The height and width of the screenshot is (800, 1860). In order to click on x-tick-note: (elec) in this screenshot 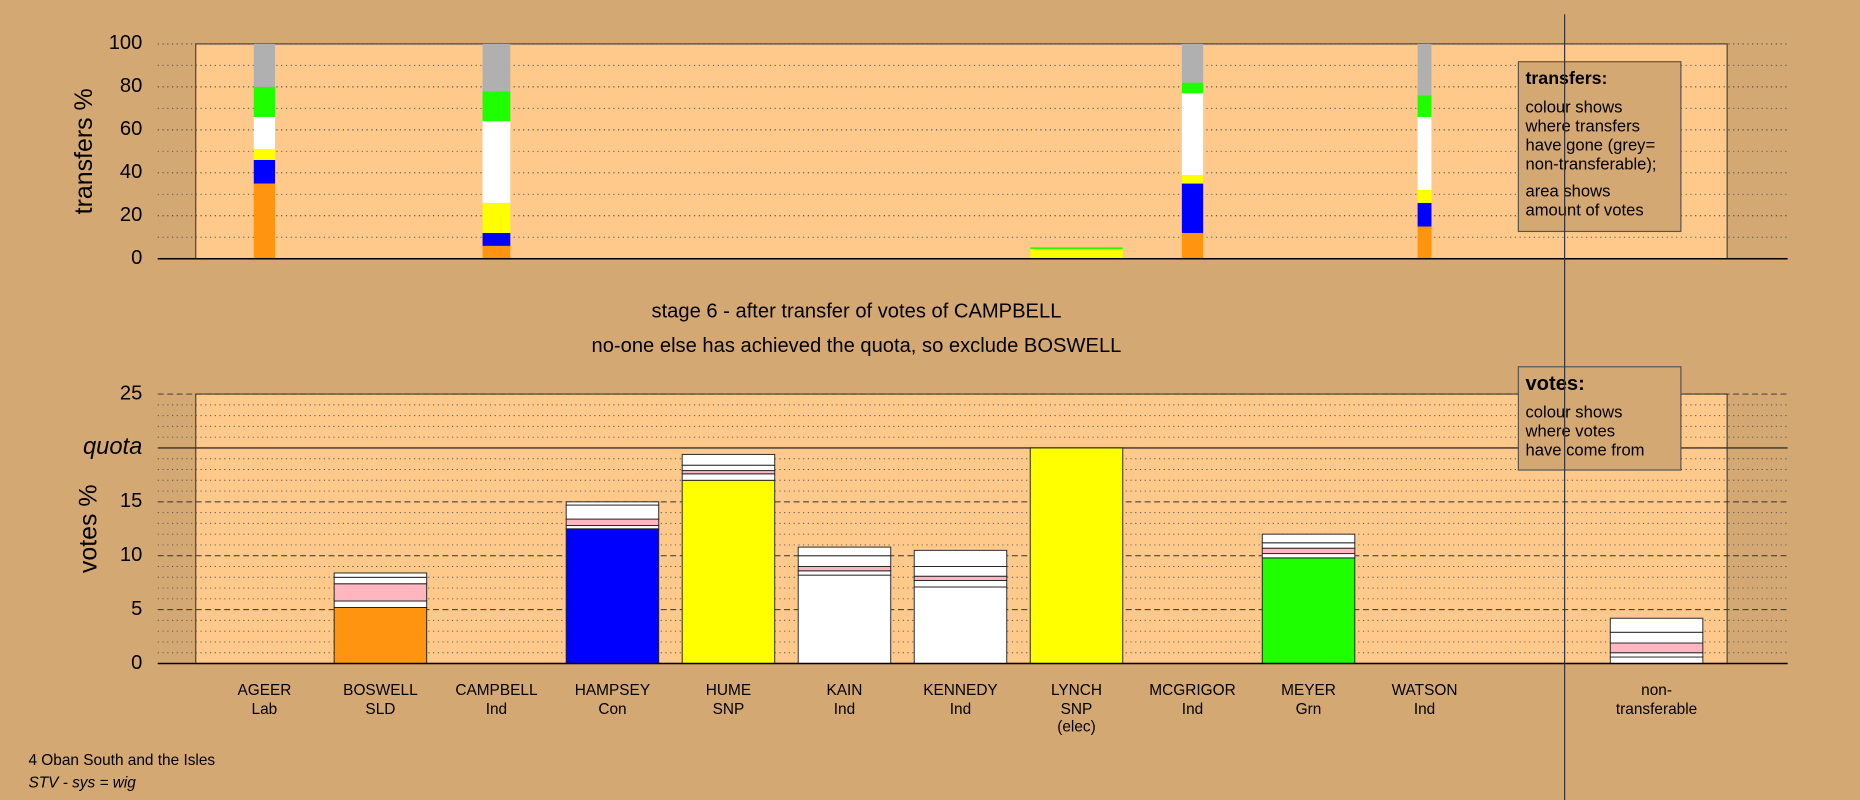, I will do `click(1076, 727)`.